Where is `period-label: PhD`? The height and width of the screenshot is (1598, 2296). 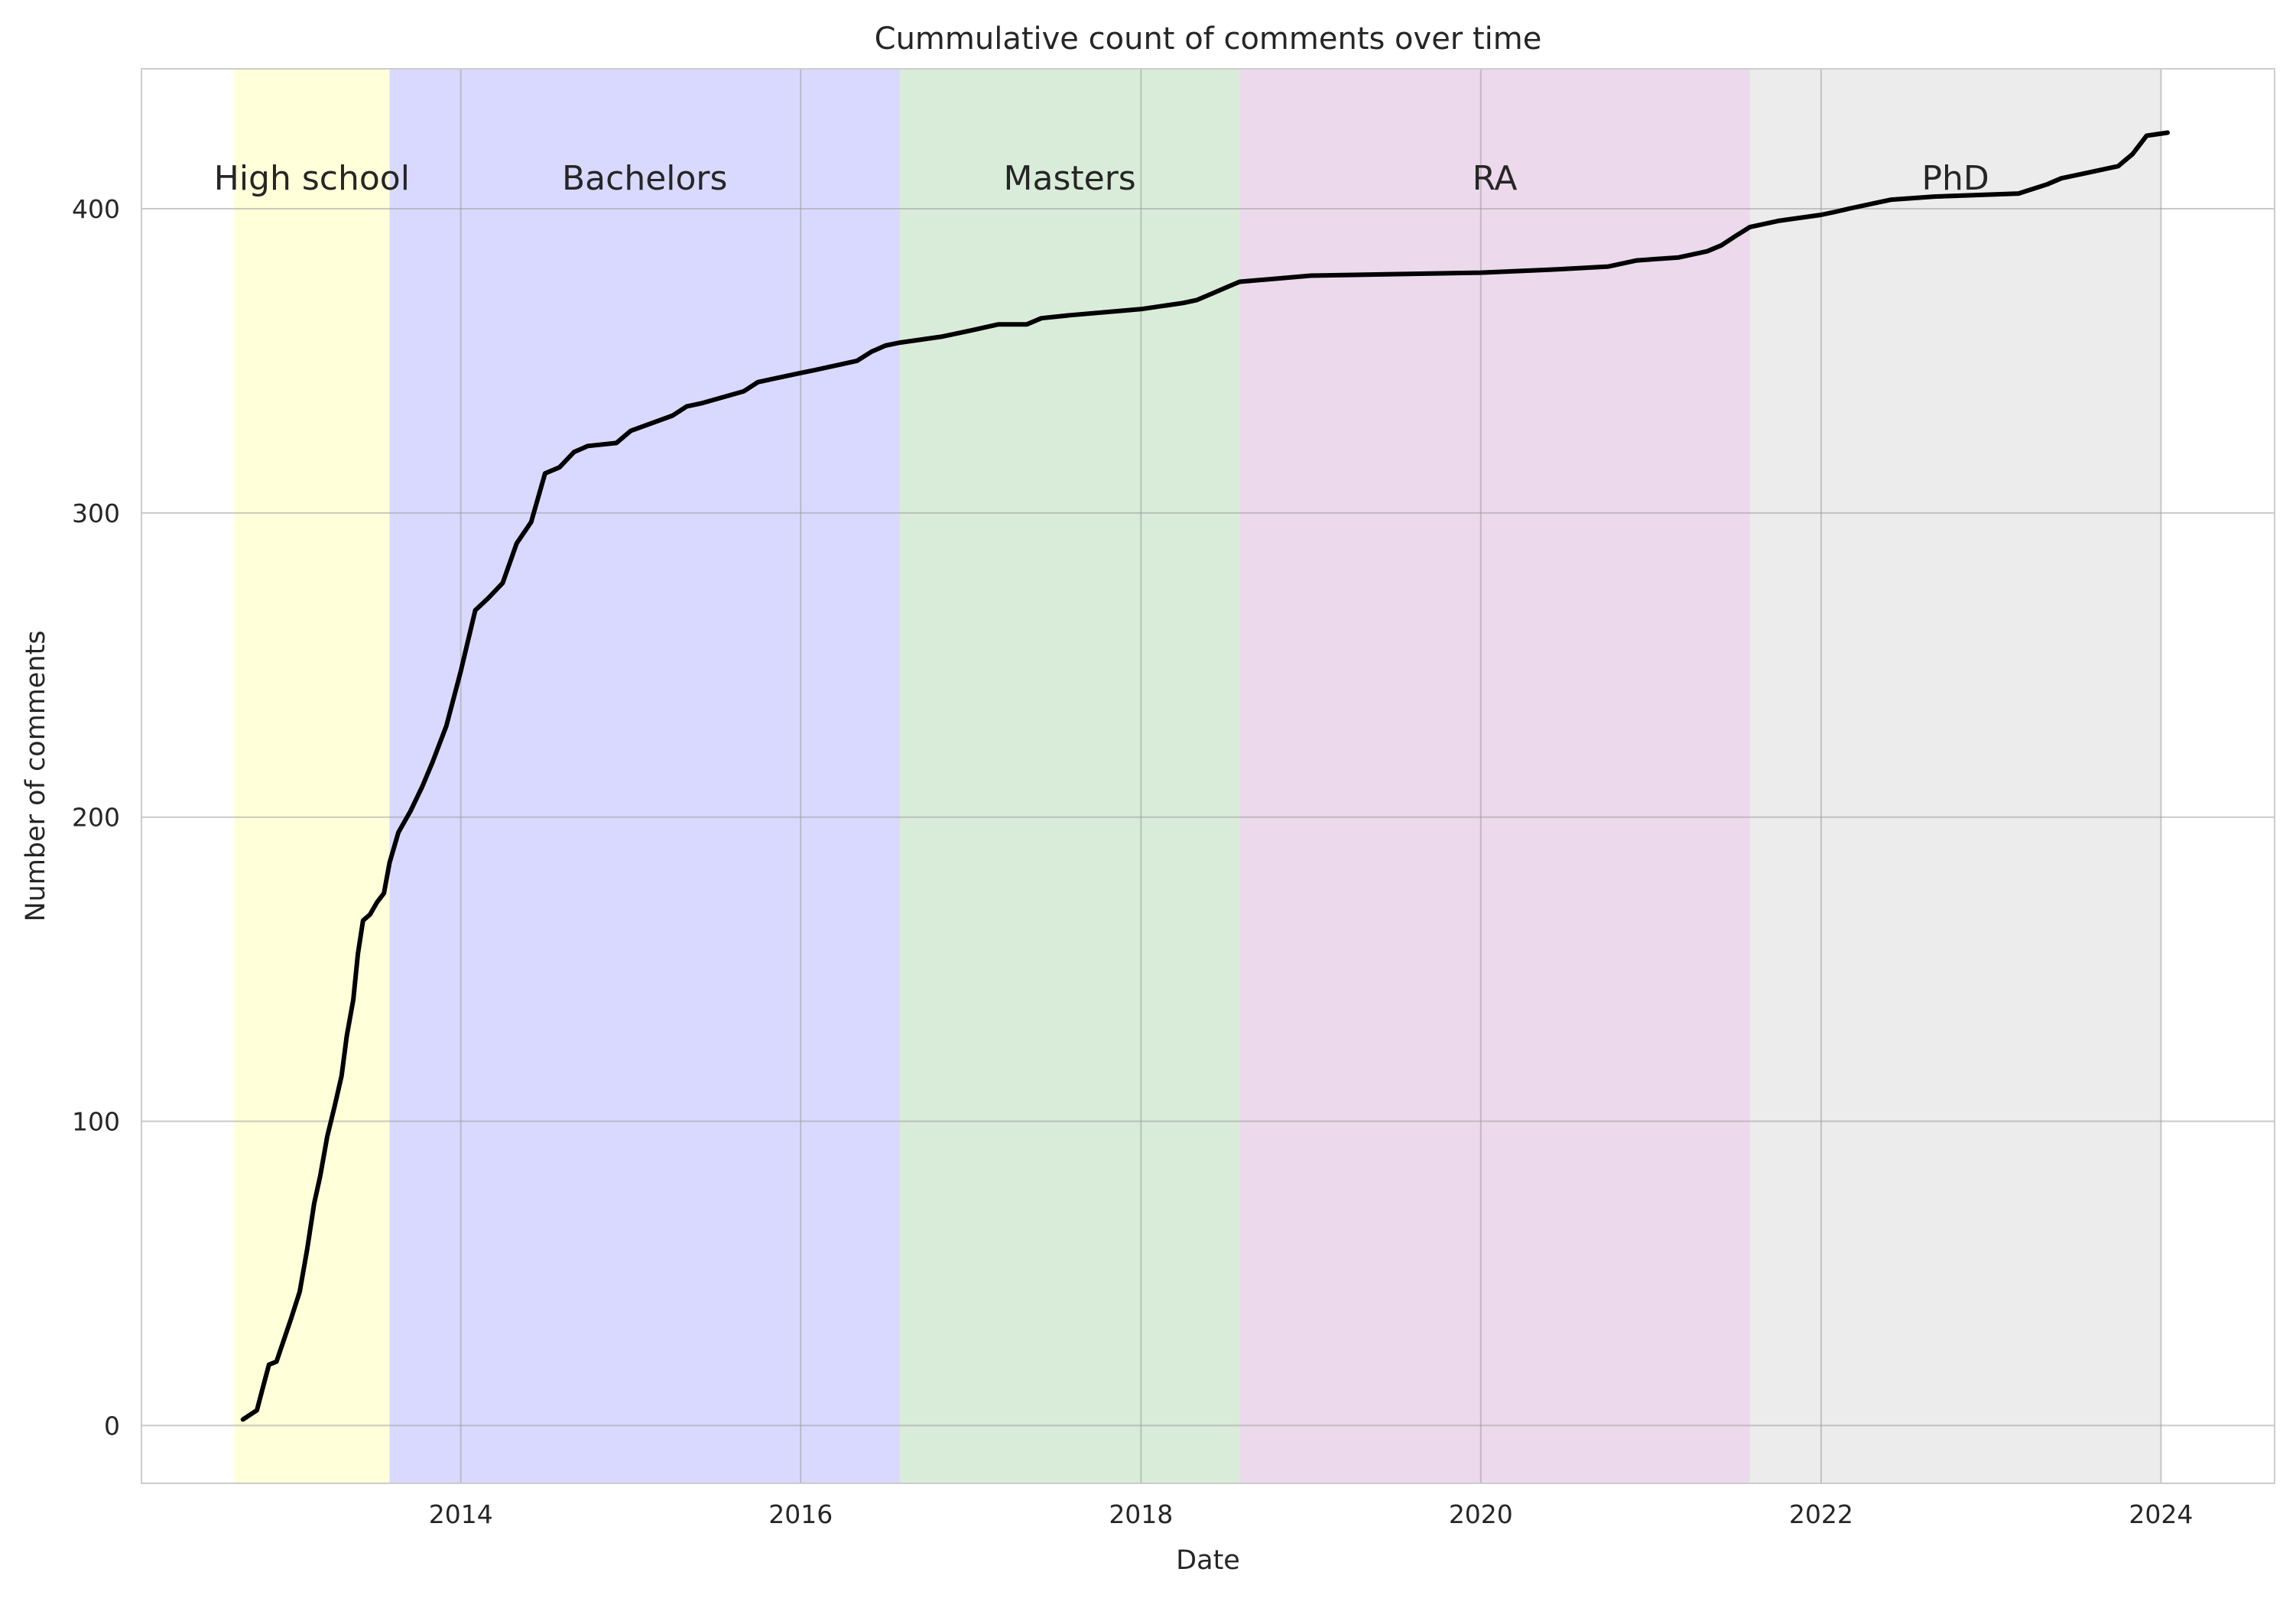 period-label: PhD is located at coordinates (1955, 178).